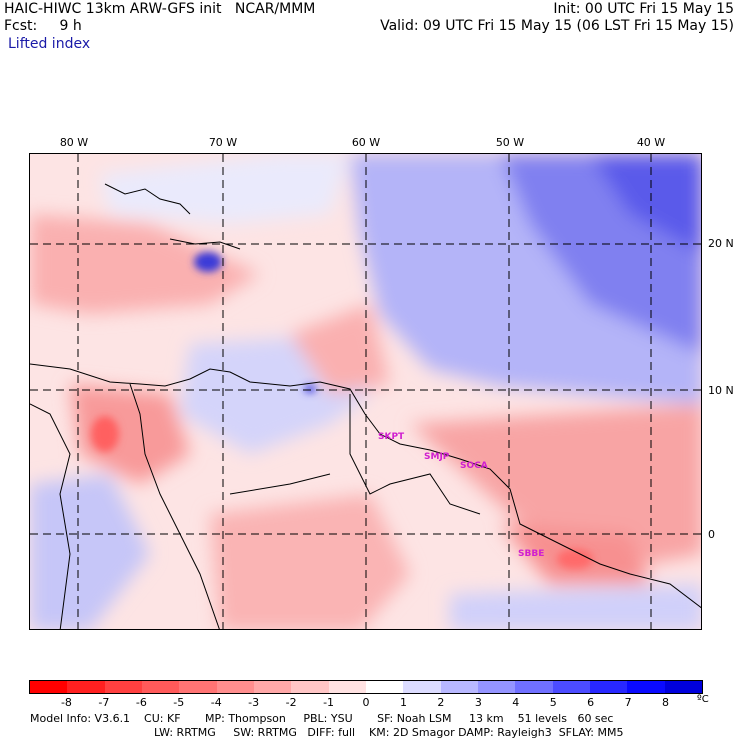 This screenshot has width=740, height=740. What do you see at coordinates (703, 699) in the screenshot?
I see `colorbar-unit: ºC` at bounding box center [703, 699].